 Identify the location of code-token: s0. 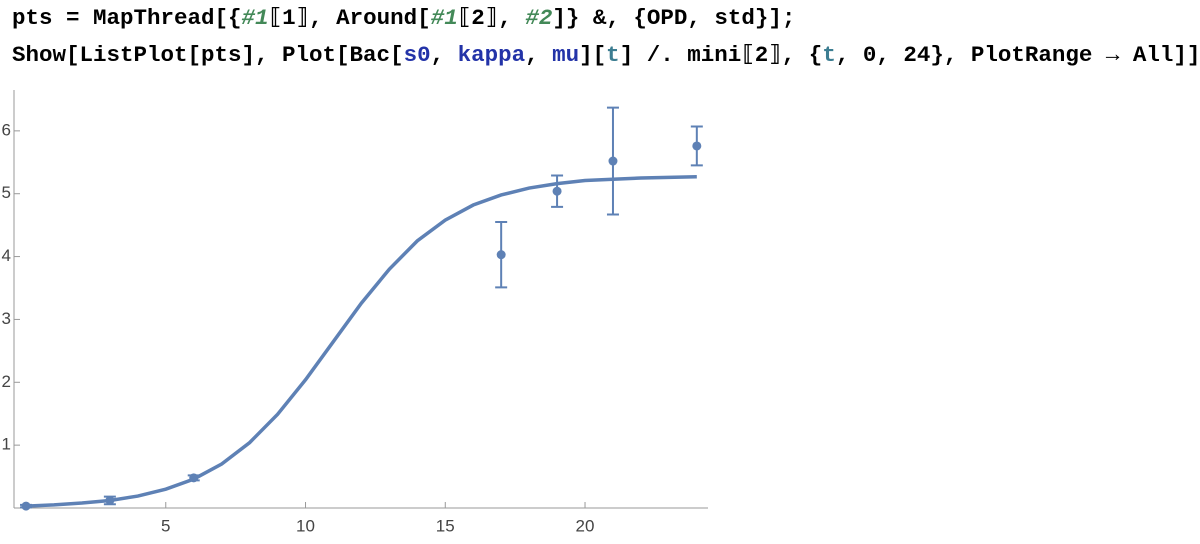
(417, 55).